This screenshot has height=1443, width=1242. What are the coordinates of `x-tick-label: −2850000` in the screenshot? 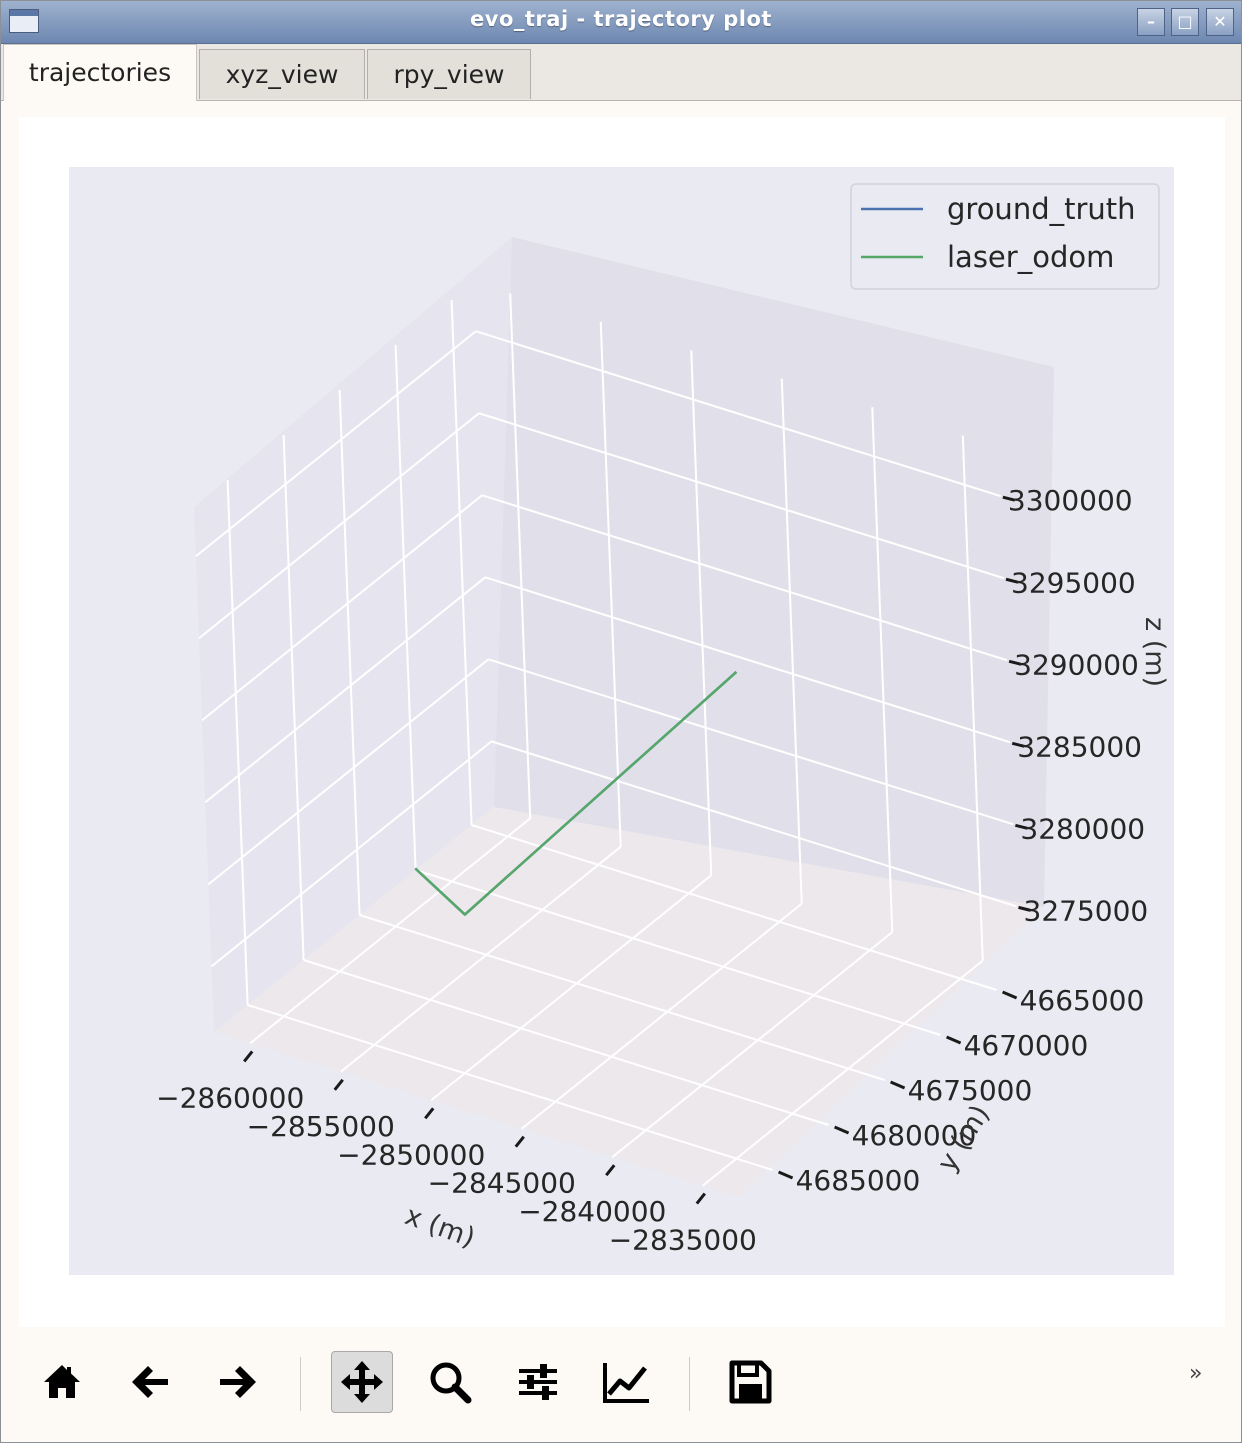 It's located at (411, 1154).